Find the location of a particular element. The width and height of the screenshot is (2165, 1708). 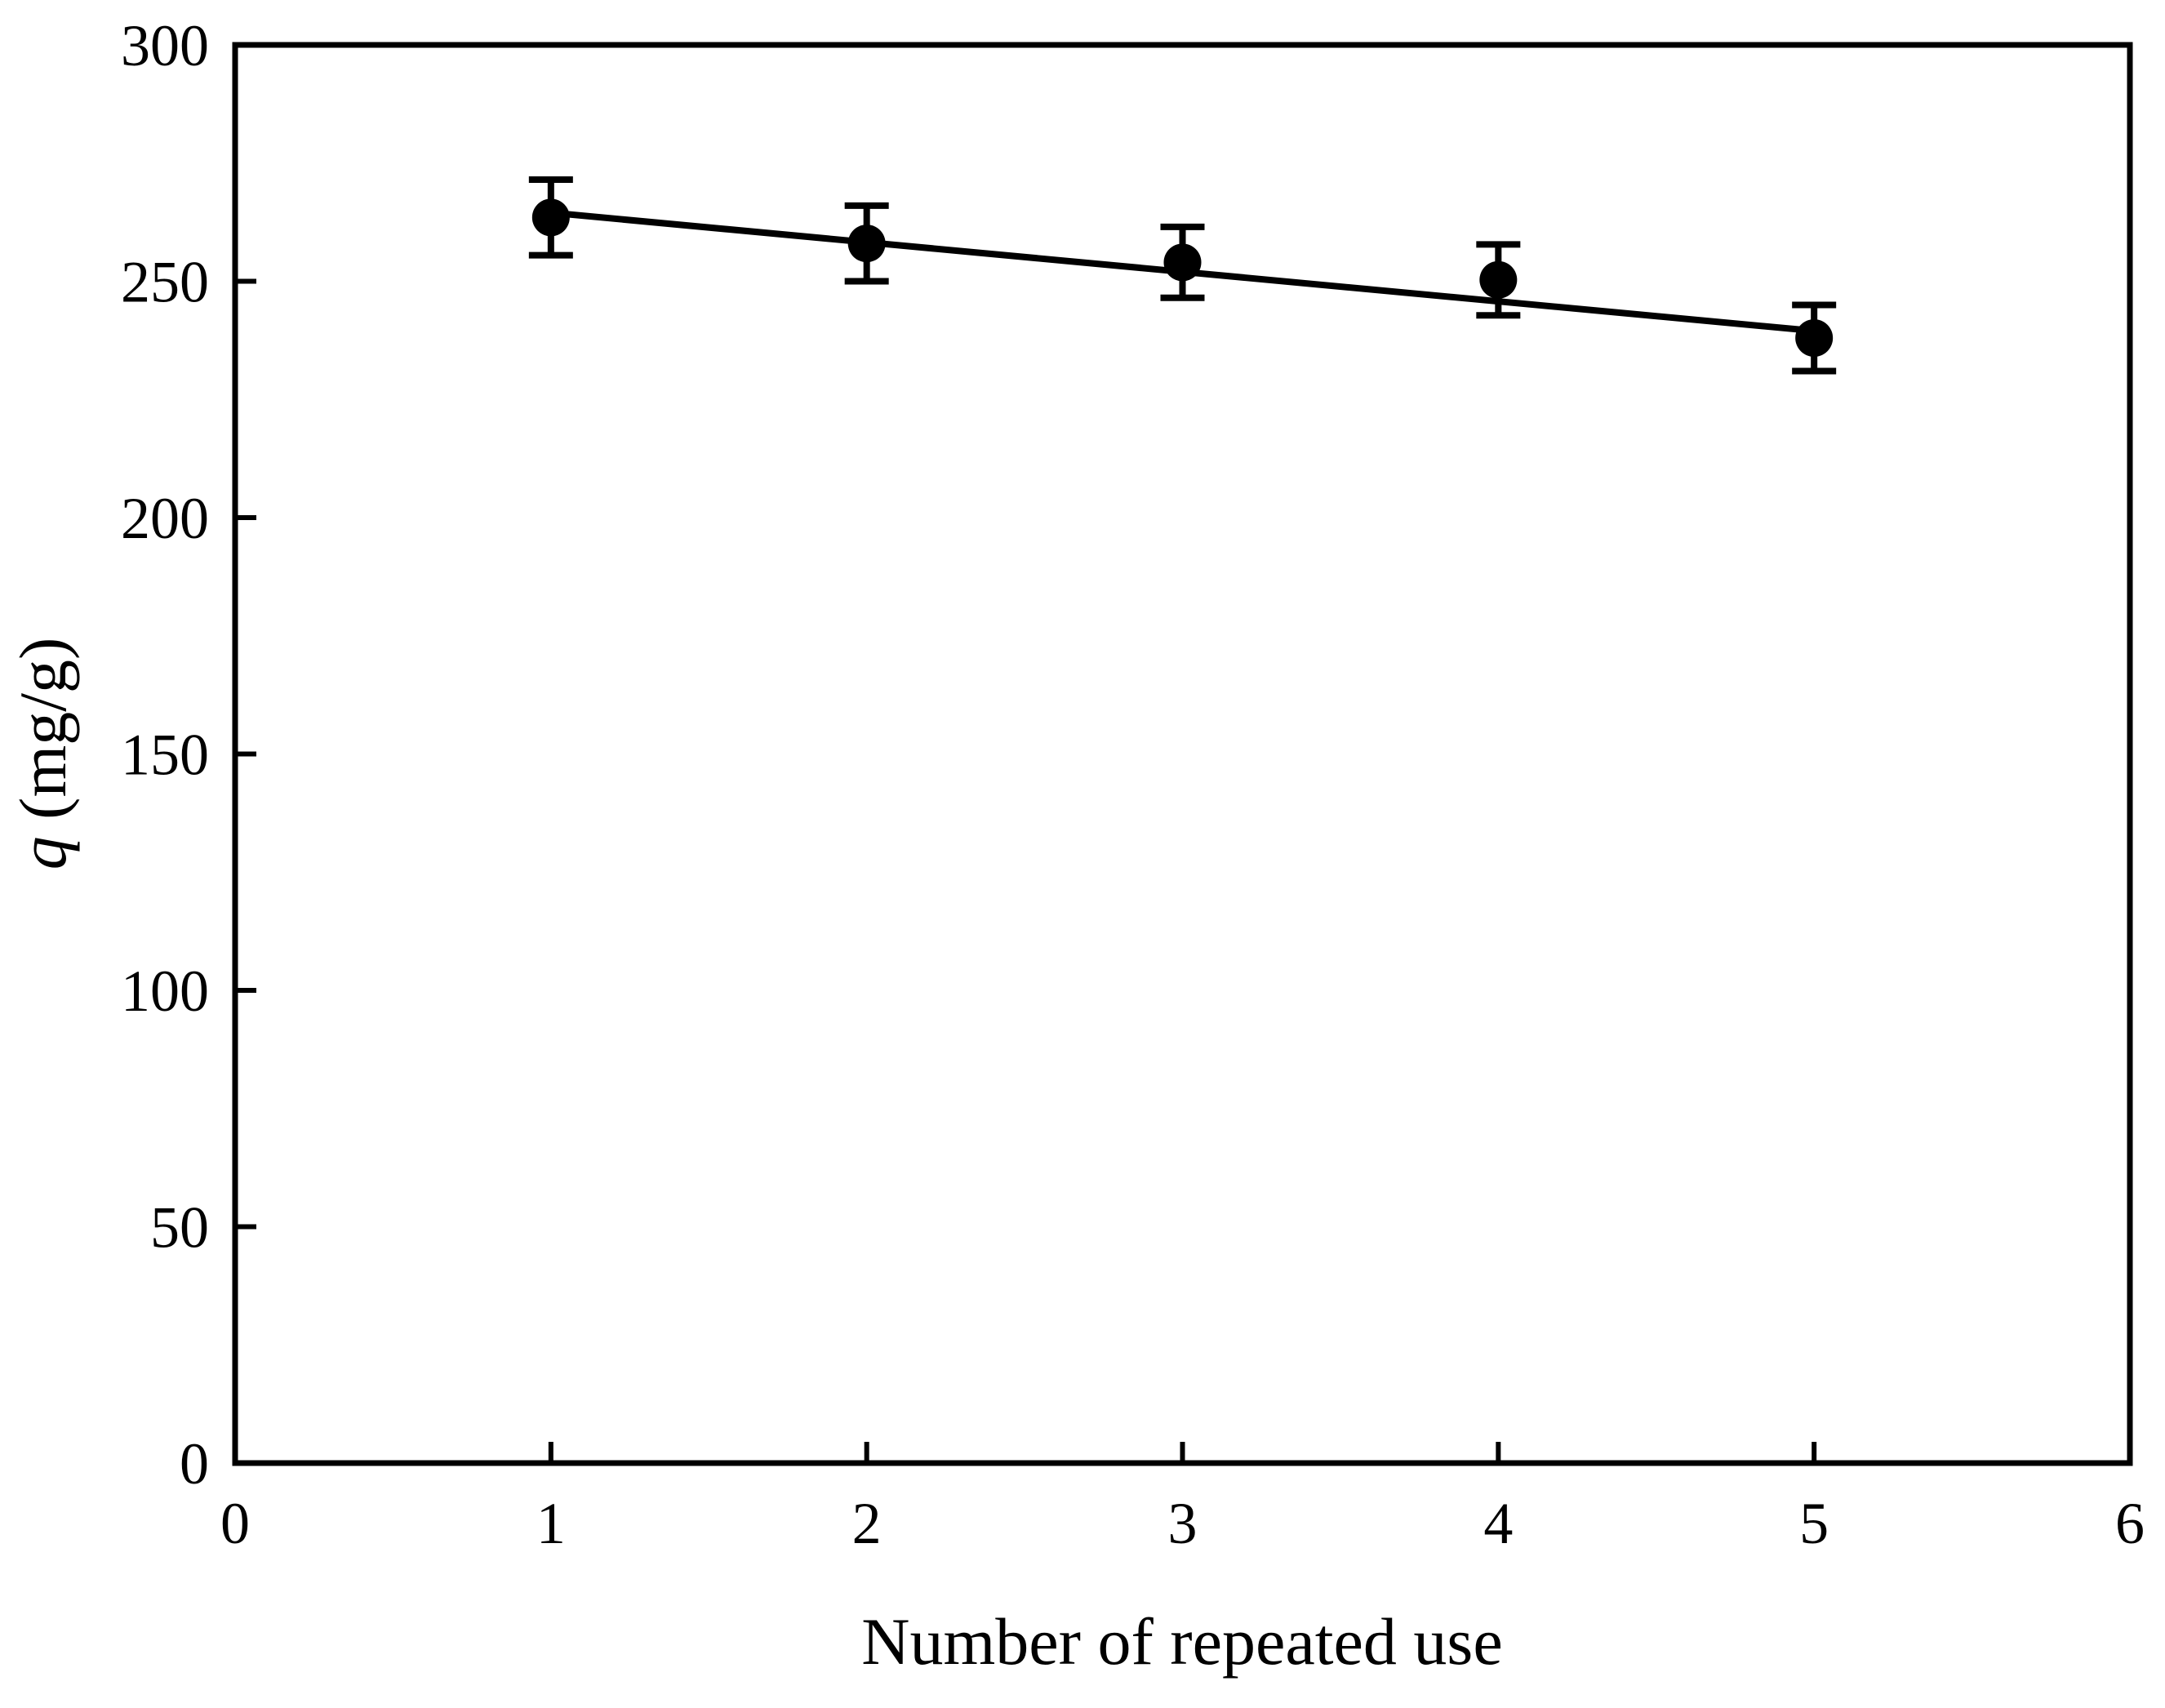

y-tick-labels: 0 50 100 150 200 250 300 is located at coordinates (165, 755).